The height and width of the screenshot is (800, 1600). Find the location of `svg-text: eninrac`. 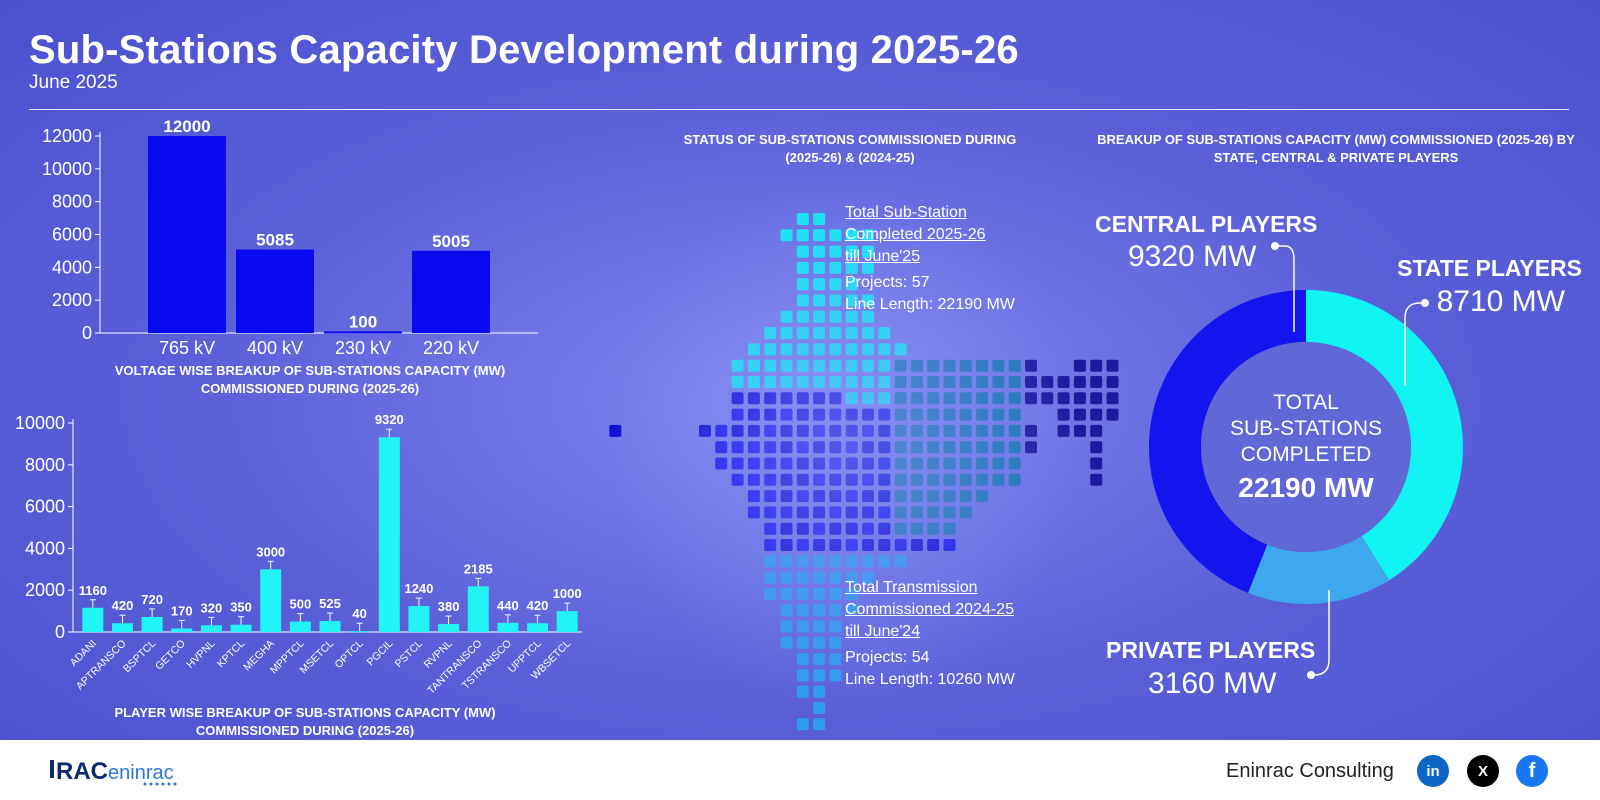

svg-text: eninrac is located at coordinates (141, 773).